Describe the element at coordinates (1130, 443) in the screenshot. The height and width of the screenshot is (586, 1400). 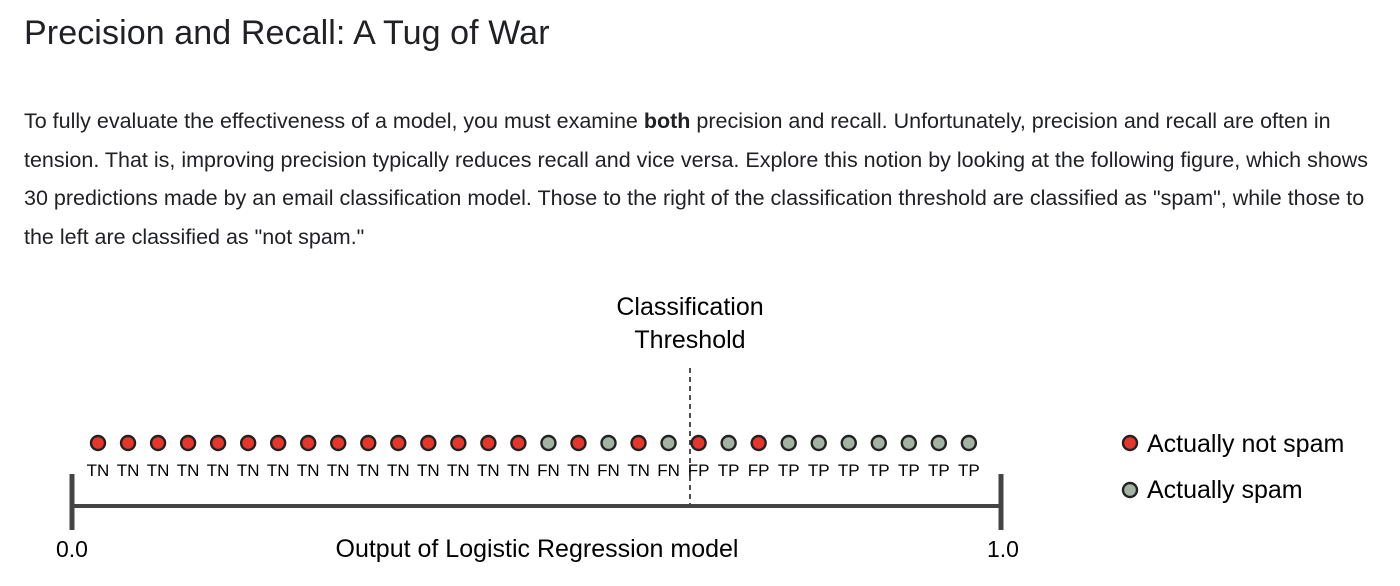
I see `legend-not-spam-dot` at that location.